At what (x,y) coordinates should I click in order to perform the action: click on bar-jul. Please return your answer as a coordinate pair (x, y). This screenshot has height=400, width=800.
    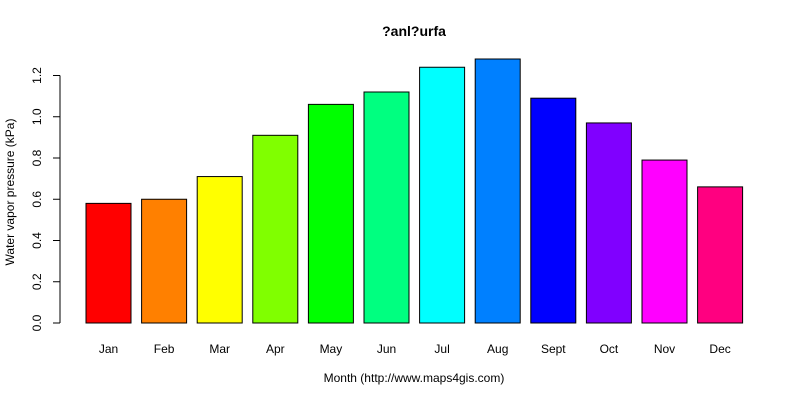
    Looking at the image, I should click on (442, 195).